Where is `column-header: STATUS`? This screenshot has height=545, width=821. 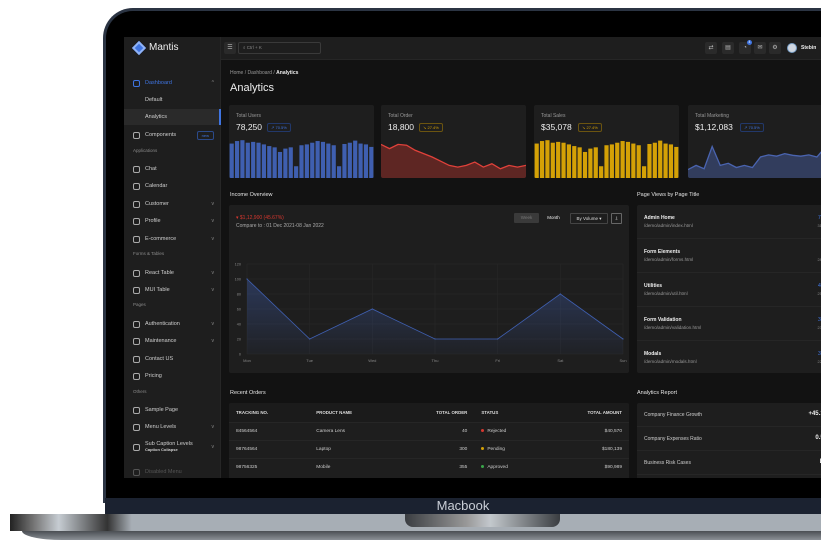
column-header: STATUS is located at coordinates (509, 412).